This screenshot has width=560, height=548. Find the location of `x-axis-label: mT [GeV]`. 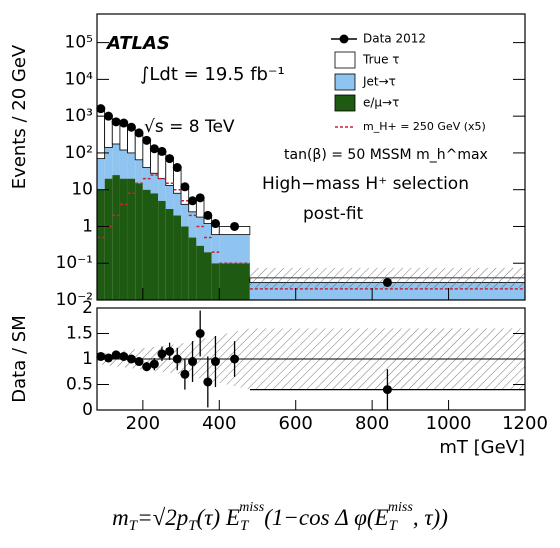

x-axis-label: mT [GeV] is located at coordinates (482, 447).